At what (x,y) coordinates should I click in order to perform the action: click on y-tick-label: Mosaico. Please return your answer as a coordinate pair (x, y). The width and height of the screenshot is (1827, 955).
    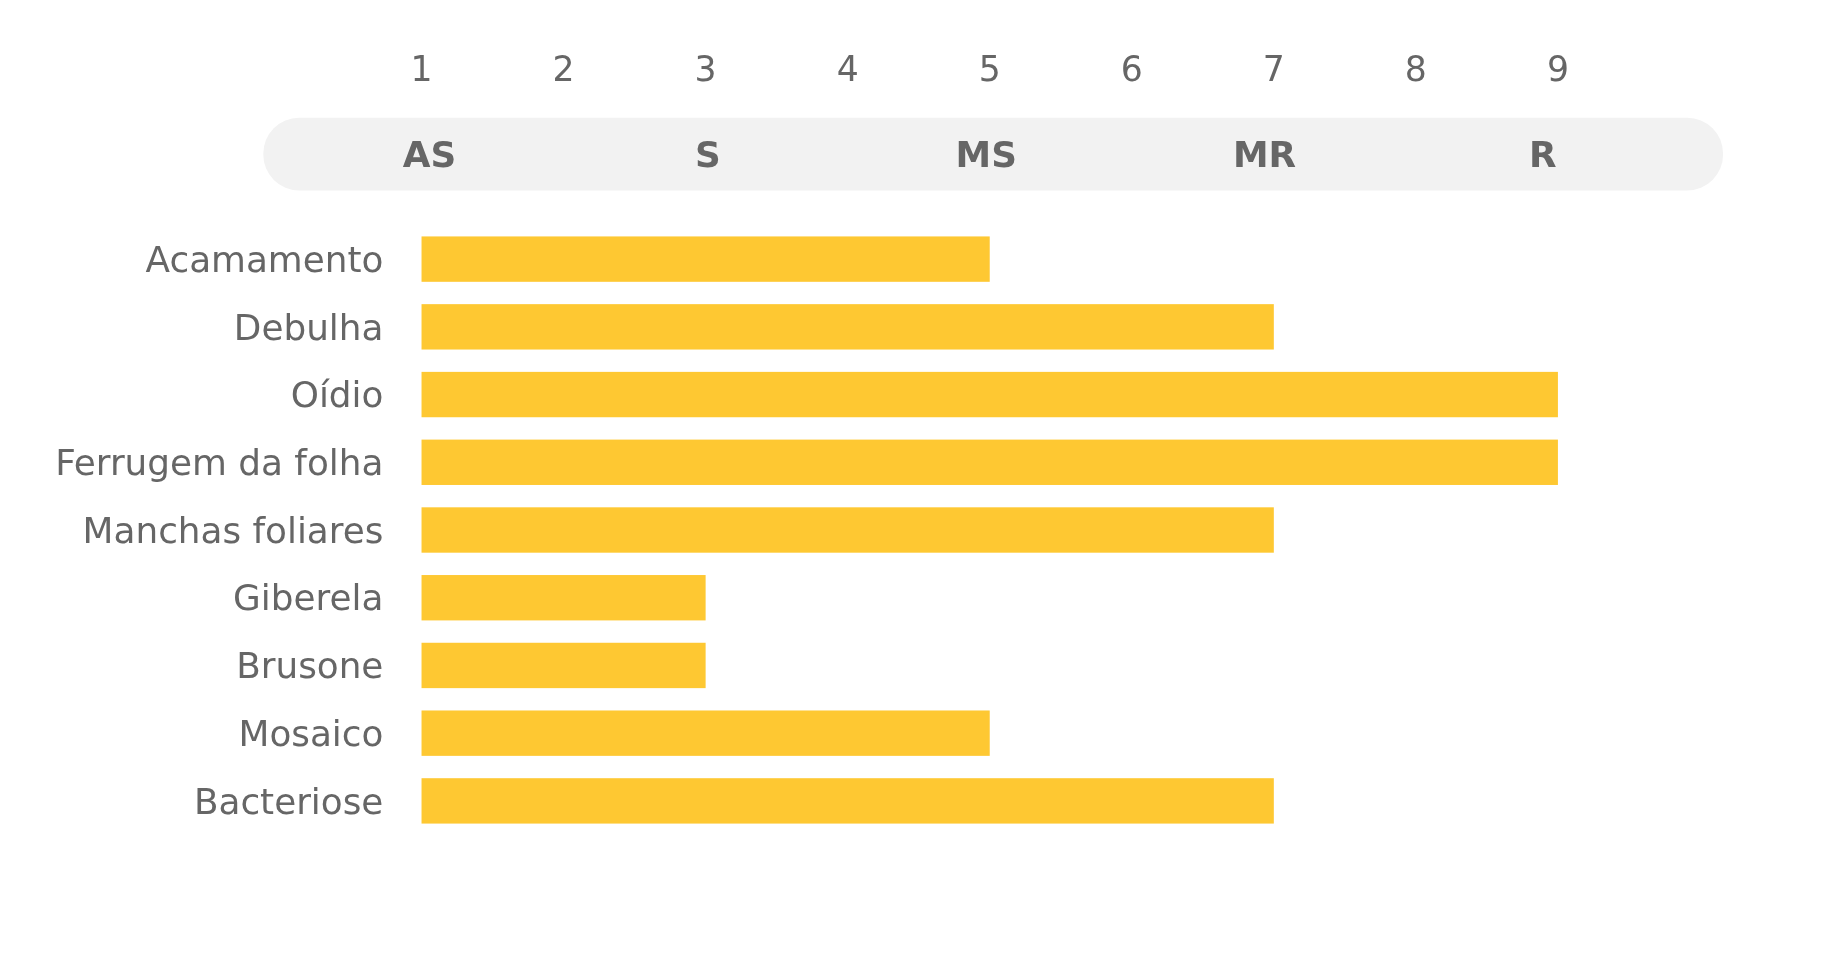
    Looking at the image, I should click on (311, 733).